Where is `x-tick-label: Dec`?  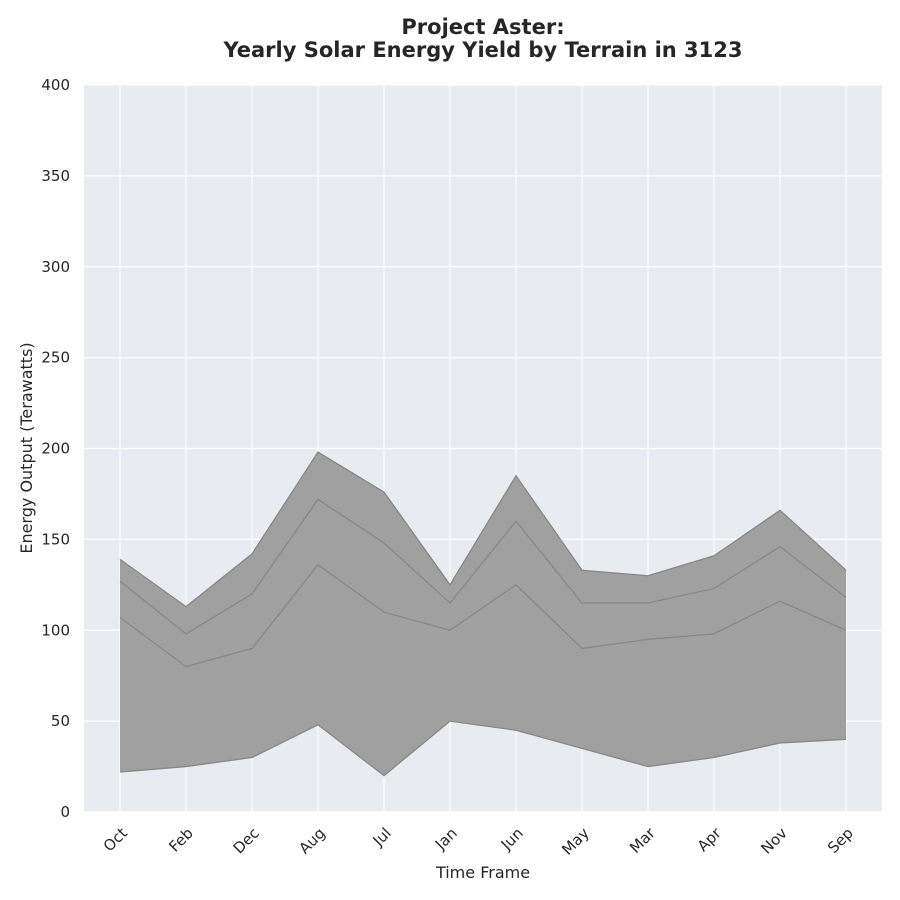
x-tick-label: Dec is located at coordinates (246, 840).